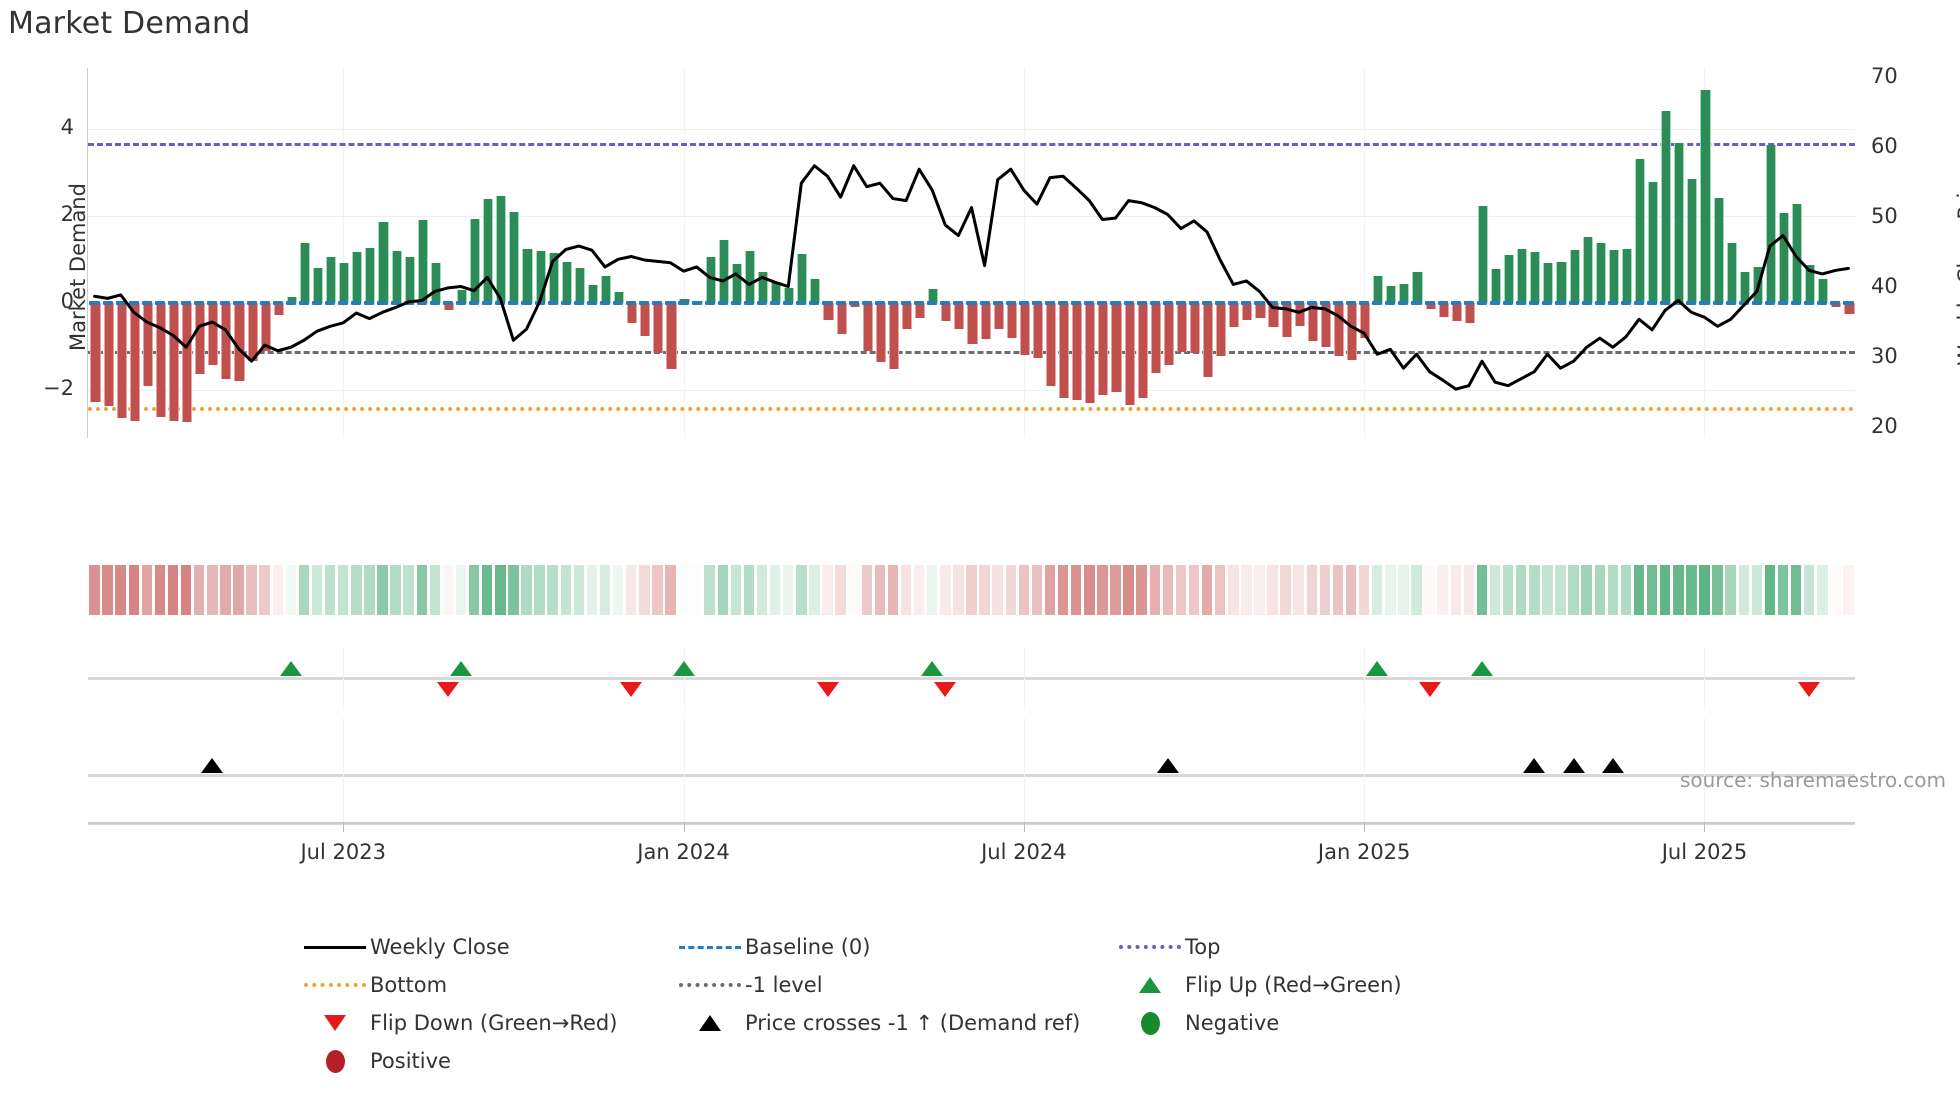  What do you see at coordinates (895, 985) in the screenshot?
I see `legend-item-minus-one-level: -1 level` at bounding box center [895, 985].